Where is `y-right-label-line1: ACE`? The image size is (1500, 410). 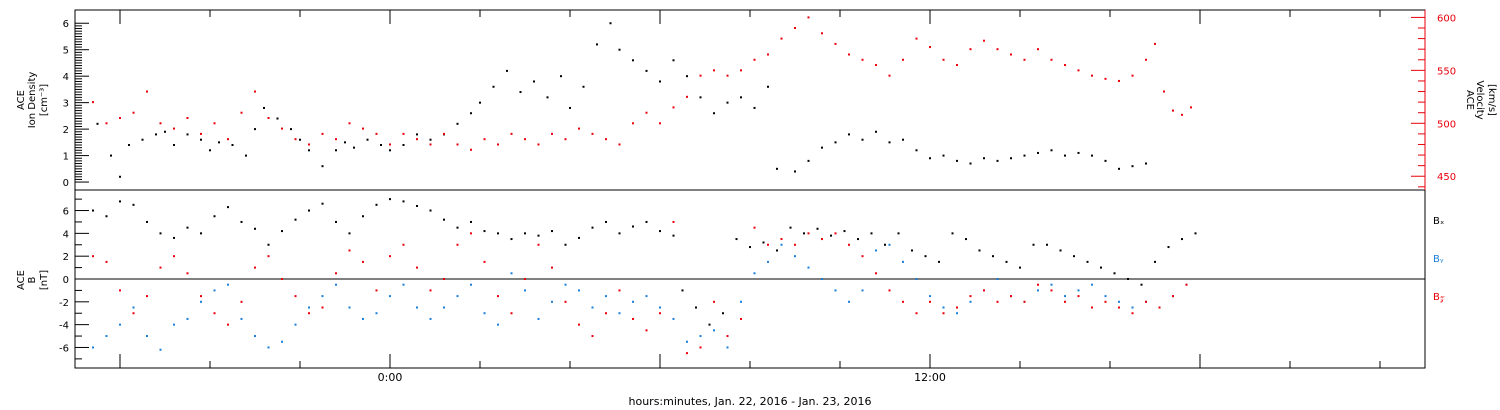
y-right-label-line1: ACE is located at coordinates (1469, 100).